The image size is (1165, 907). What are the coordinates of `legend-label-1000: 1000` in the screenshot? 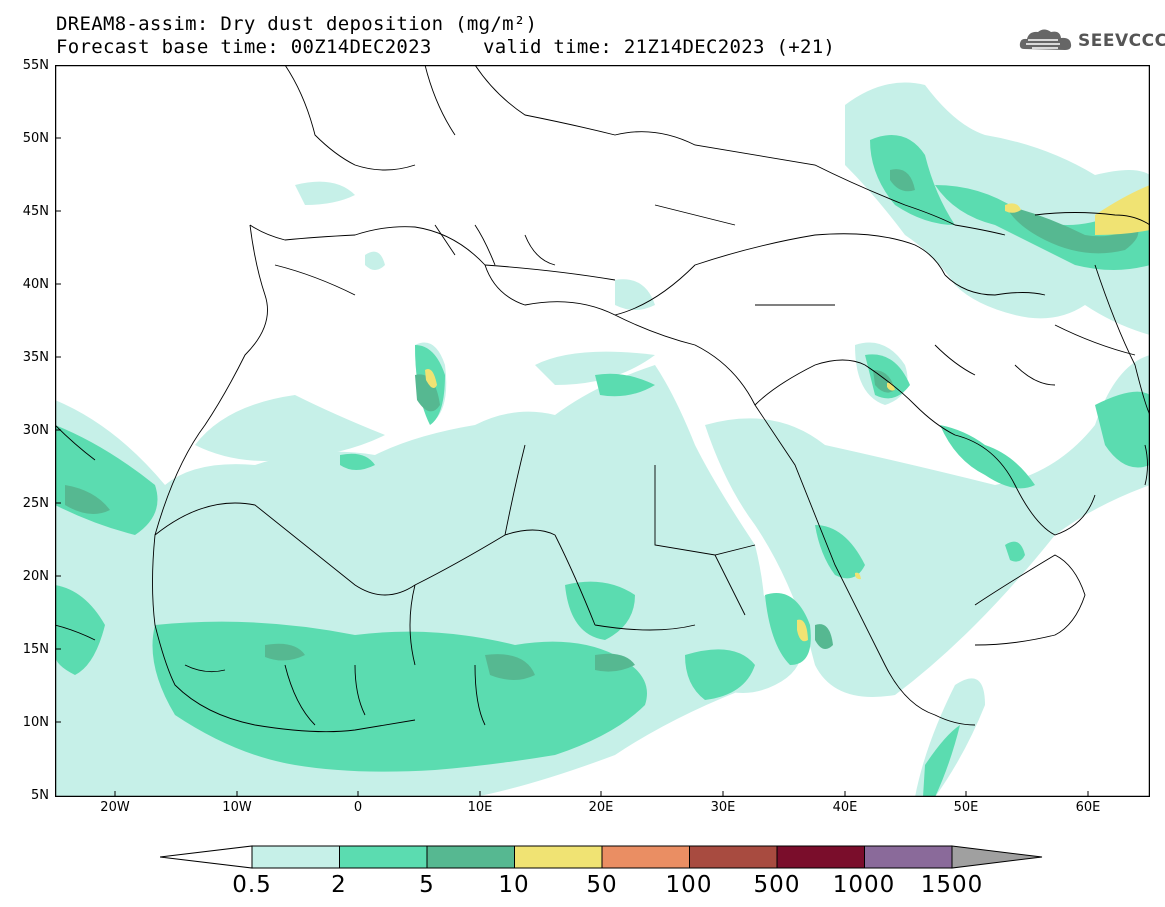 It's located at (864, 885).